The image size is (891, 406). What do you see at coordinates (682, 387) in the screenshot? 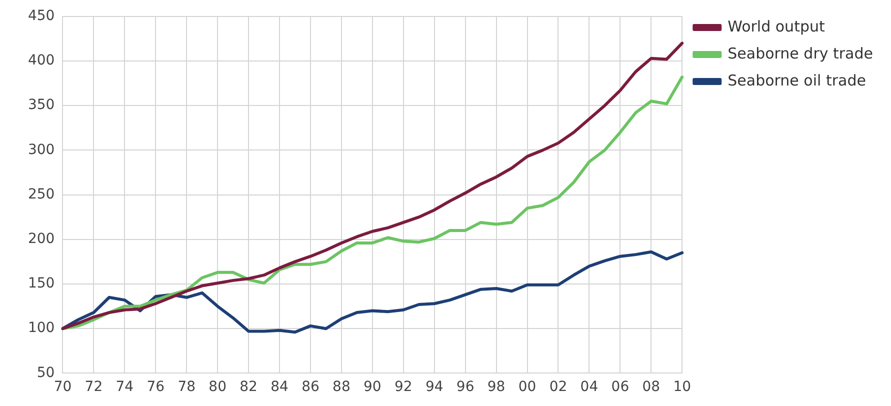
I see `x-tick-label: 10` at bounding box center [682, 387].